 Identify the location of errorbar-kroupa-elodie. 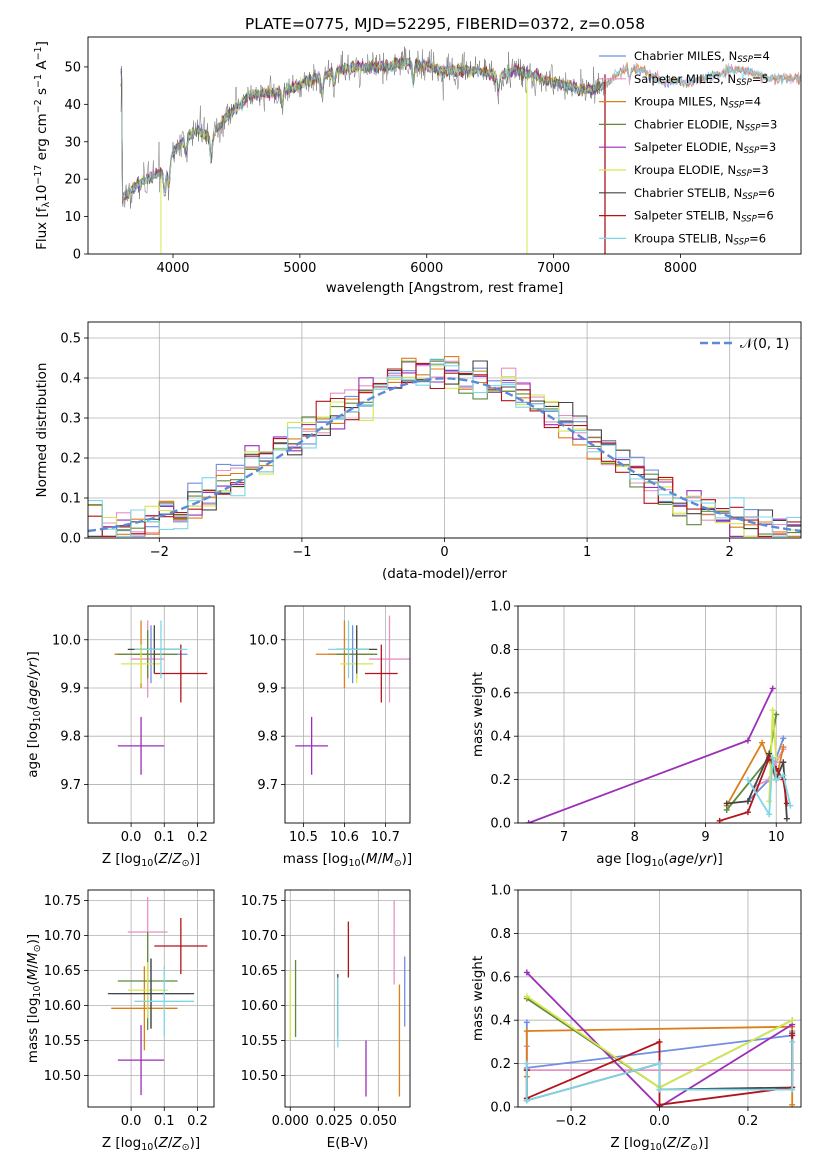
(147, 990).